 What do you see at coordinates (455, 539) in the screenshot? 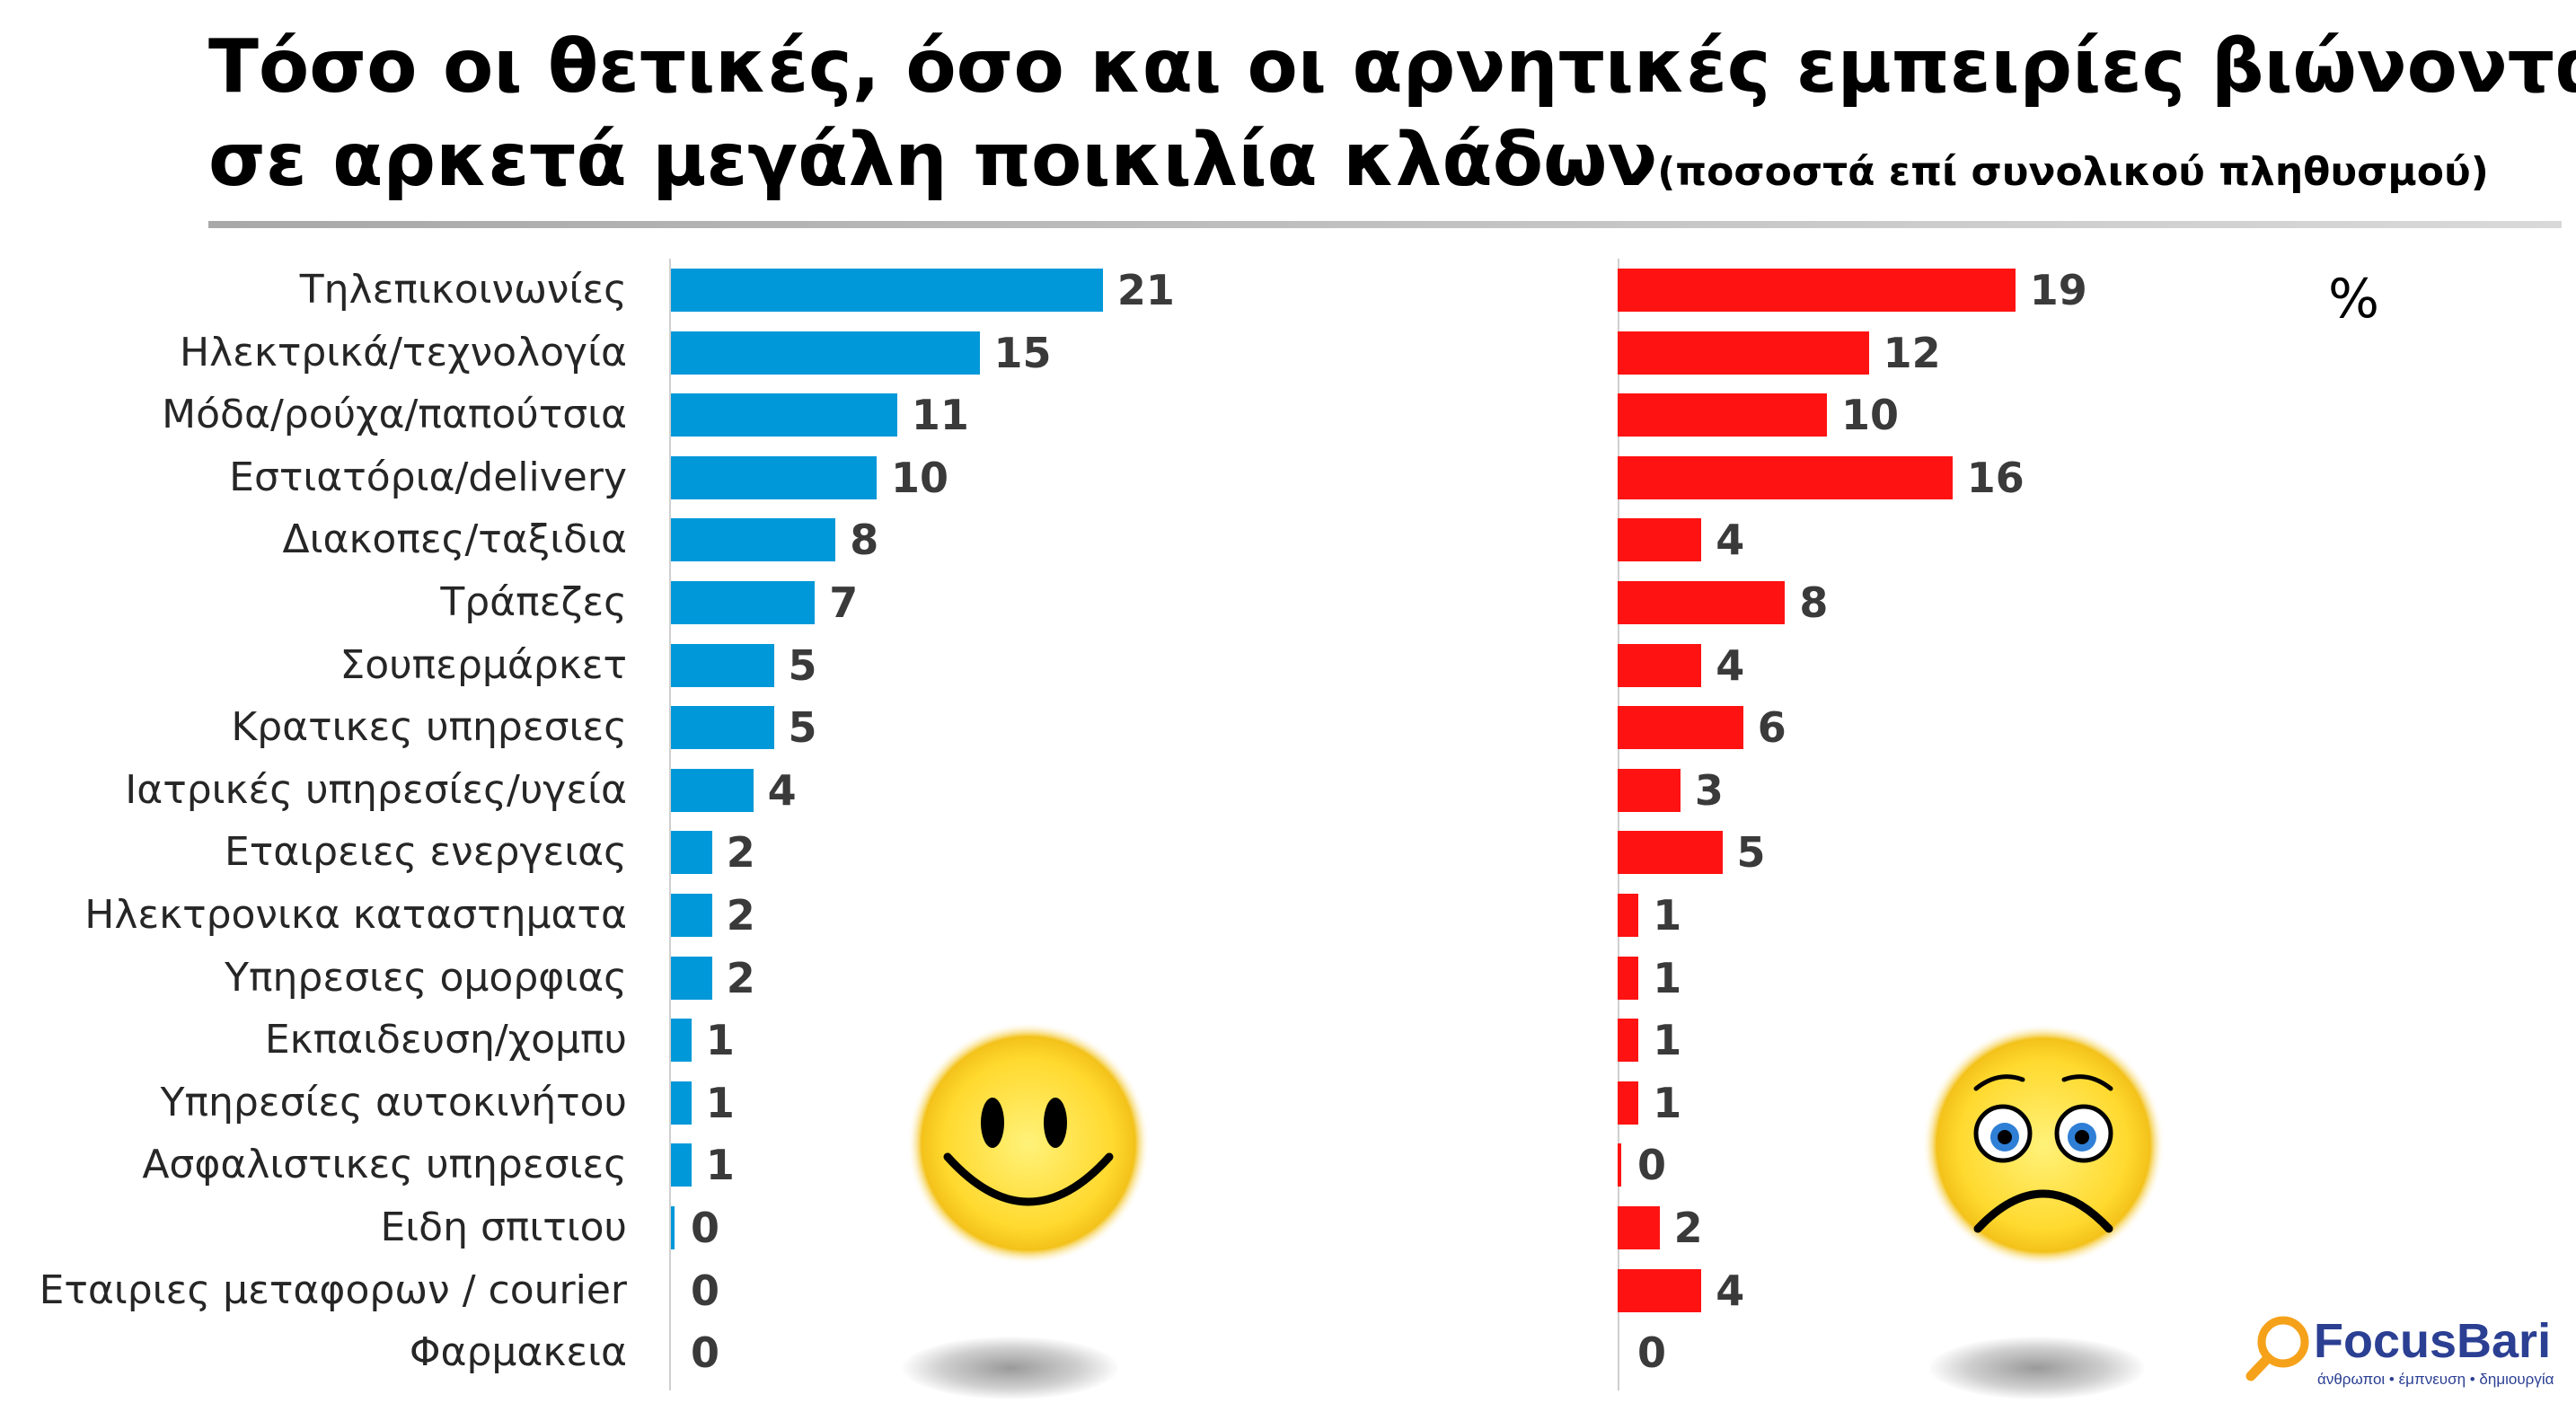
I see `category-label: Διακοπες/ταξιδια` at bounding box center [455, 539].